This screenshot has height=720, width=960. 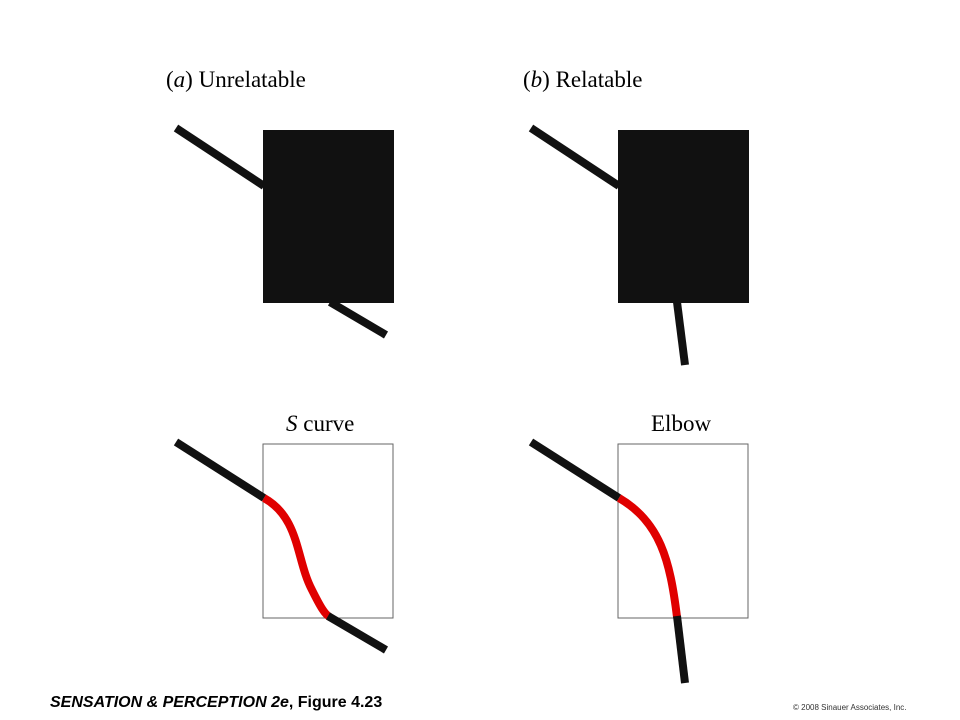 I want to click on panel-b-lower-edge, so click(x=681, y=333).